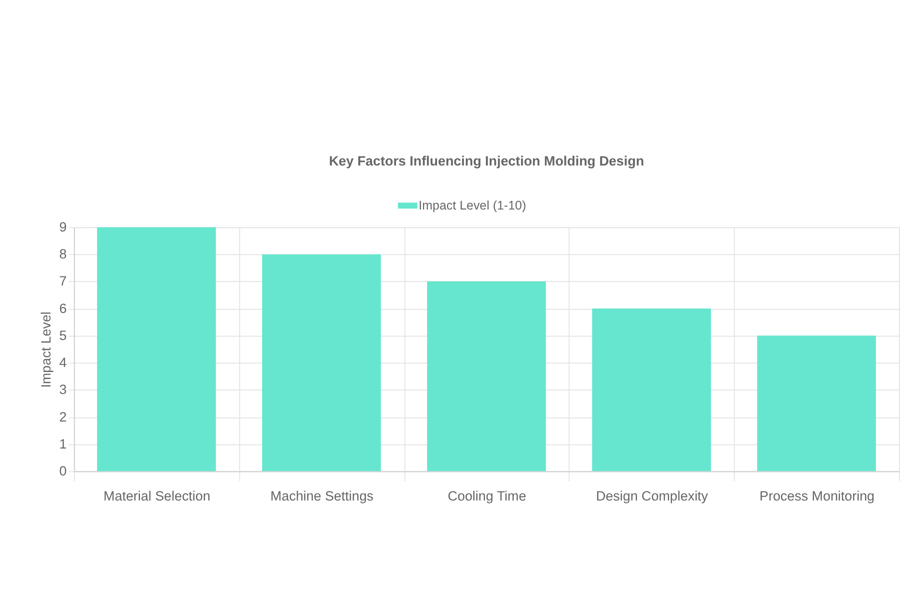  Describe the element at coordinates (487, 496) in the screenshot. I see `x-tick-label: Cooling Time` at that location.